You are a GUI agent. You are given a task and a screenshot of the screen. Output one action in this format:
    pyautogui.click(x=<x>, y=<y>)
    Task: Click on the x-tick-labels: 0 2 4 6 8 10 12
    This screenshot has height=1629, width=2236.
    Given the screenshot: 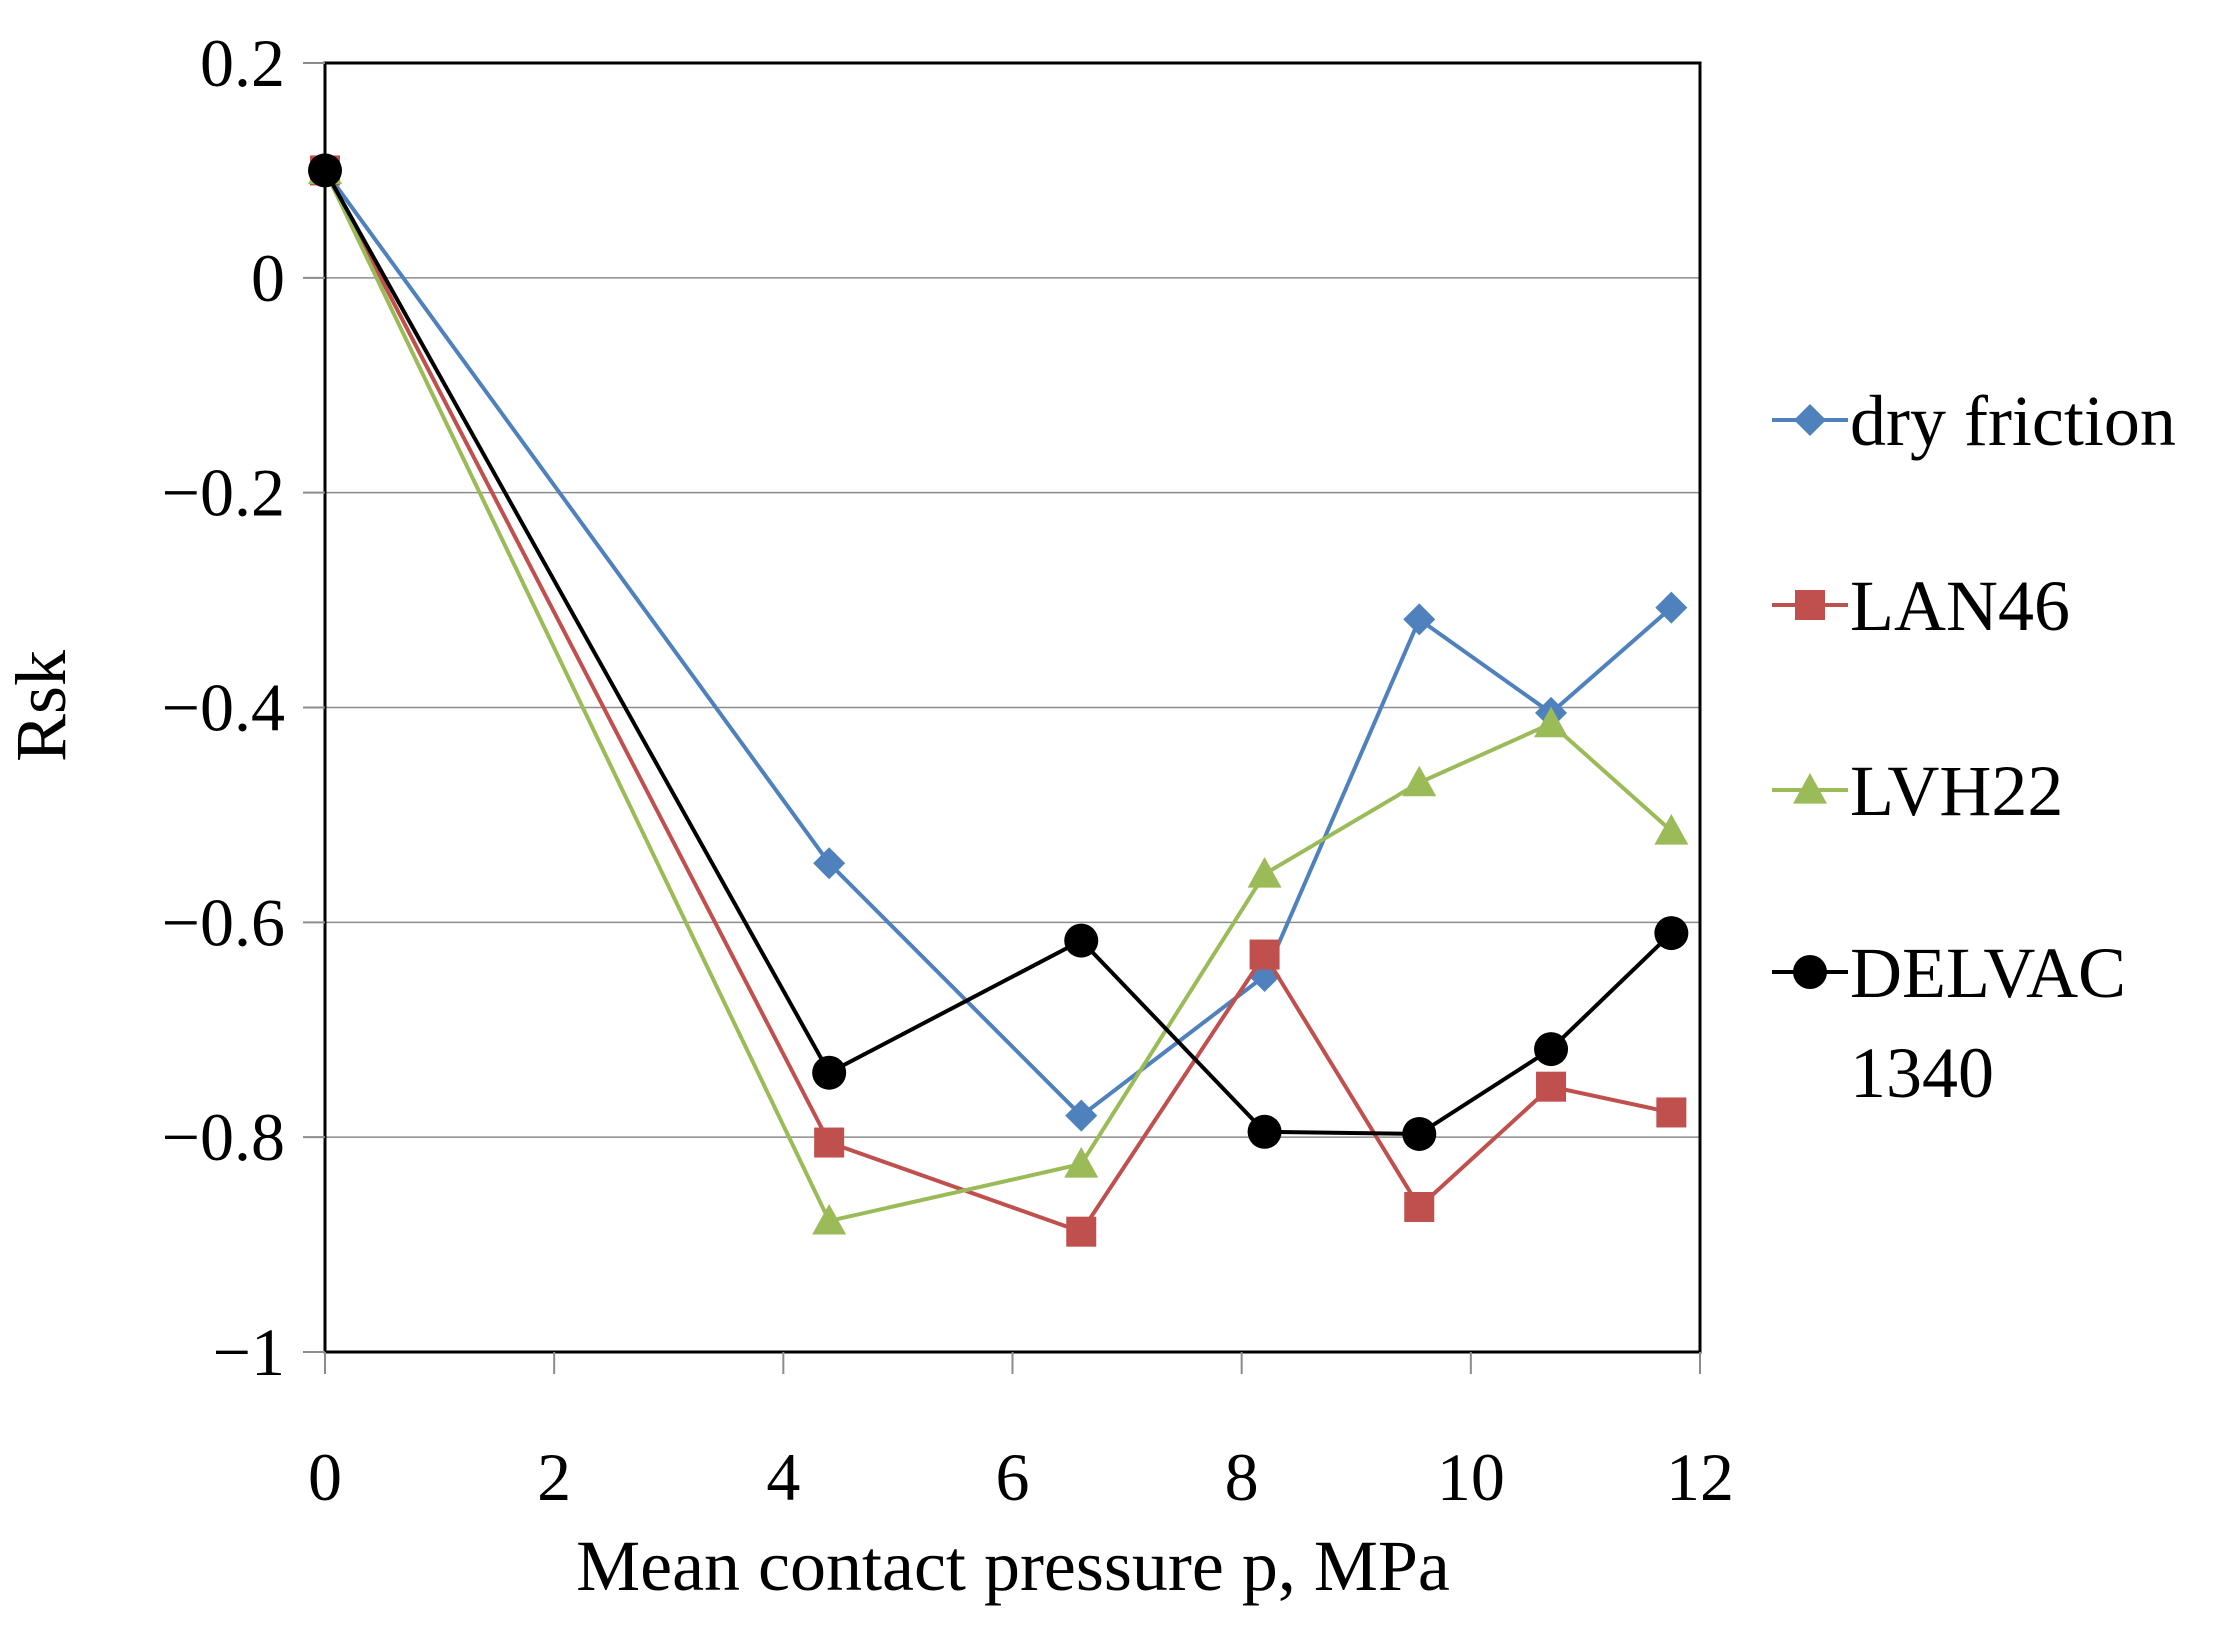 What is the action you would take?
    pyautogui.click(x=1021, y=1477)
    